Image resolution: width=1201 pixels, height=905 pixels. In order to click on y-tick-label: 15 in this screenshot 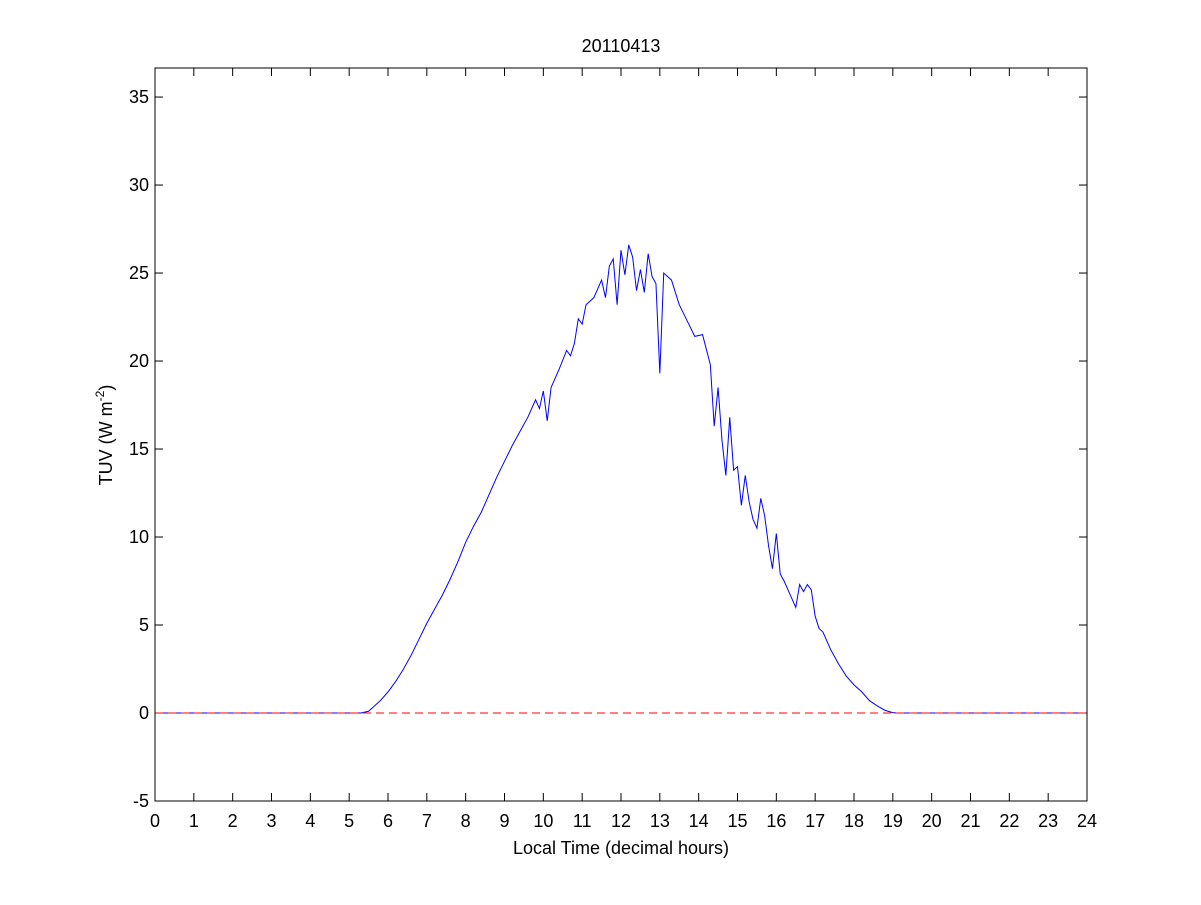, I will do `click(139, 449)`.